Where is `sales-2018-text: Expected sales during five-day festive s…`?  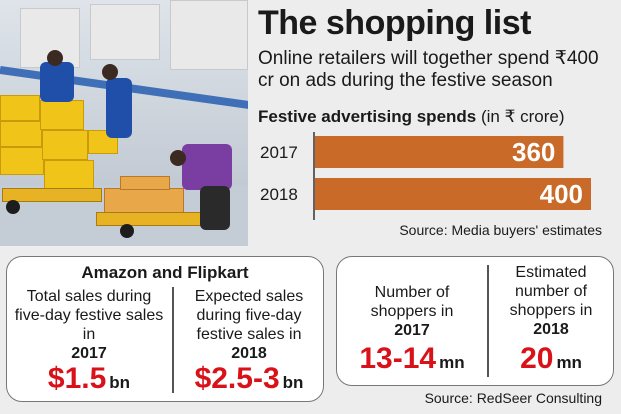
sales-2018-text: Expected sales during five-day festive s… is located at coordinates (249, 315).